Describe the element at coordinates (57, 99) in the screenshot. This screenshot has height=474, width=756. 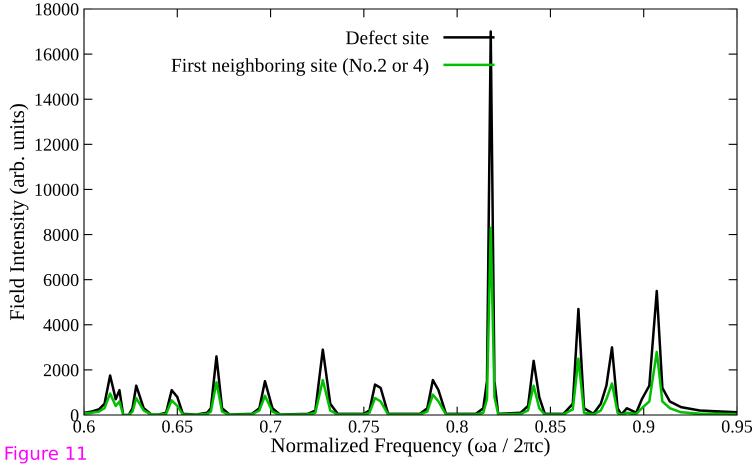
I see `y-tick-label: 14000` at that location.